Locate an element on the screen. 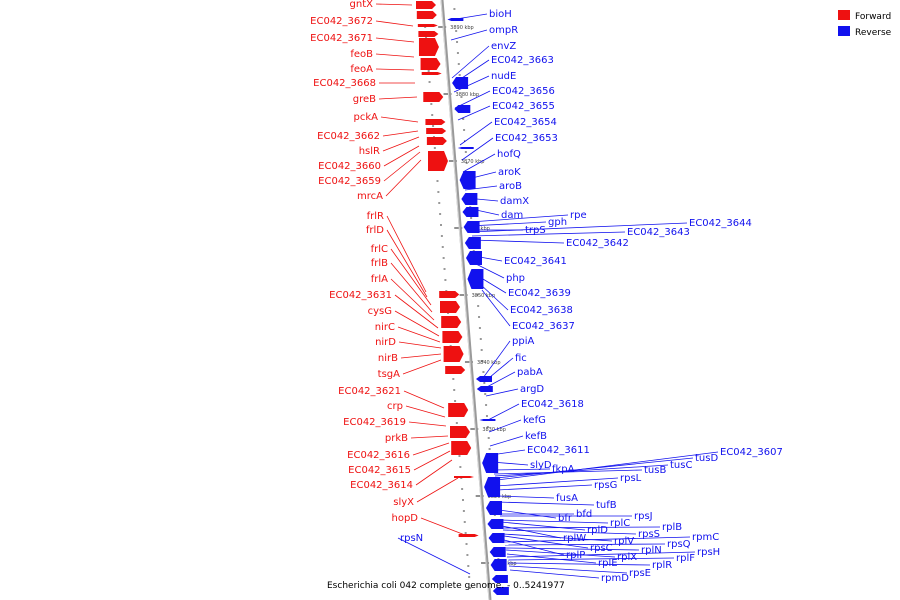  gene-label-forward: feoA is located at coordinates (361, 69).